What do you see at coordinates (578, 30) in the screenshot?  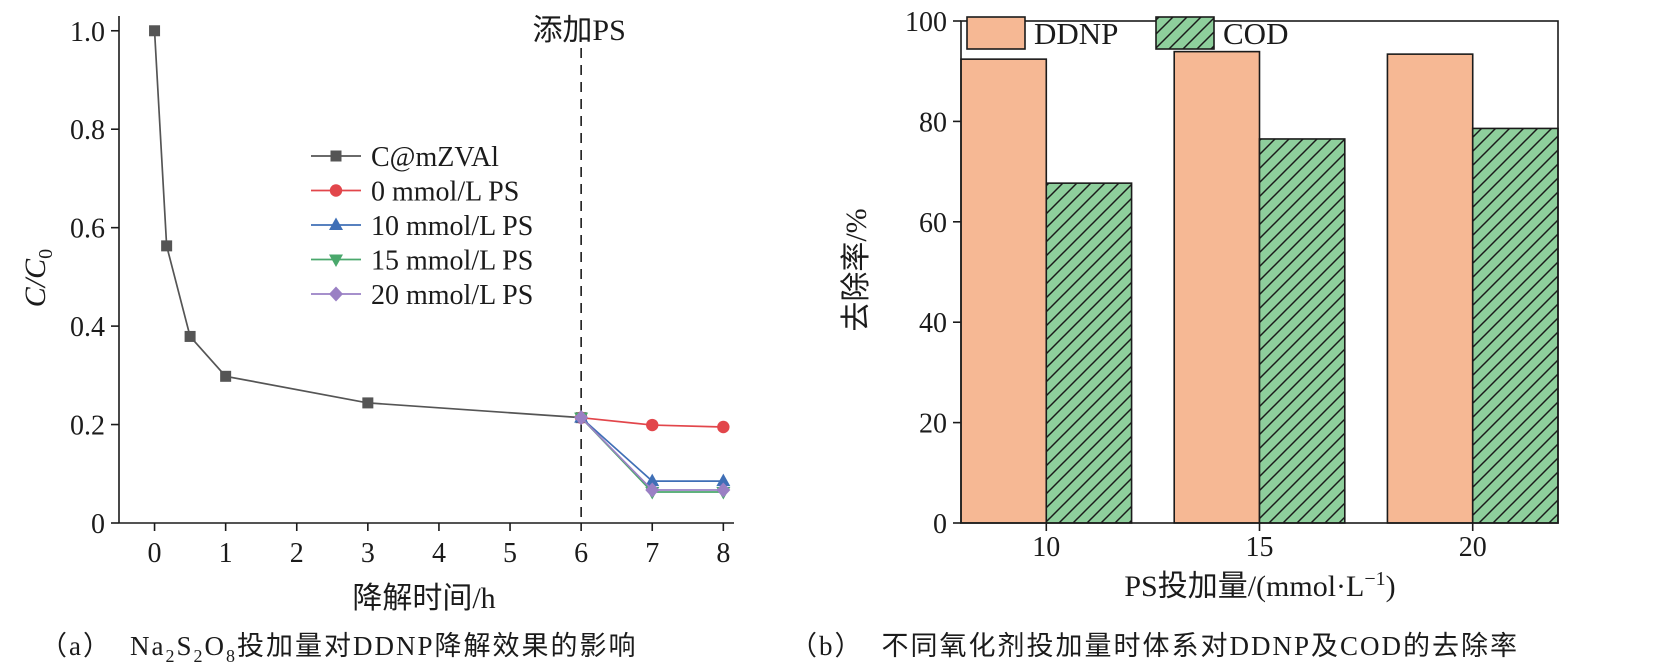 I see `ps-addition-annotation-label: 添加PS` at bounding box center [578, 30].